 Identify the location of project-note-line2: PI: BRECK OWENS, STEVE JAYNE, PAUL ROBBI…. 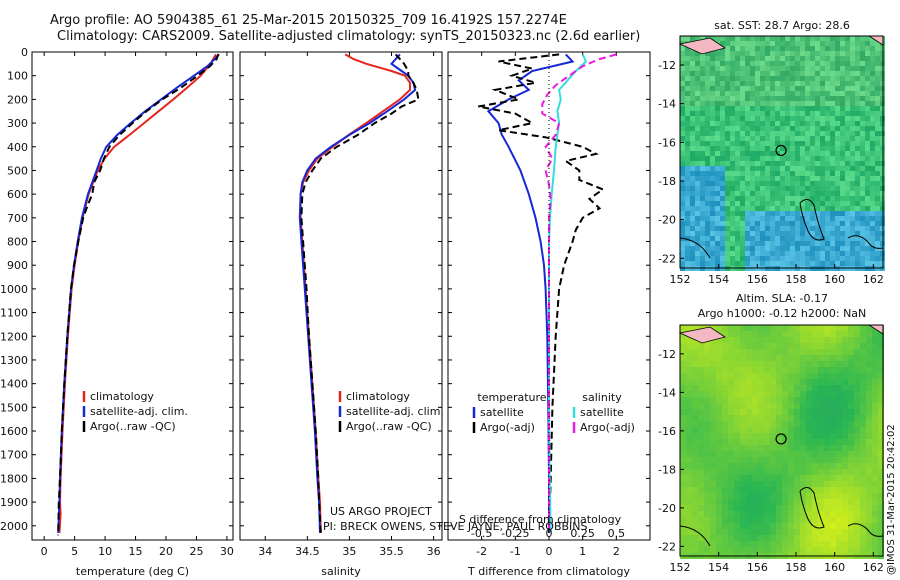
(455, 526).